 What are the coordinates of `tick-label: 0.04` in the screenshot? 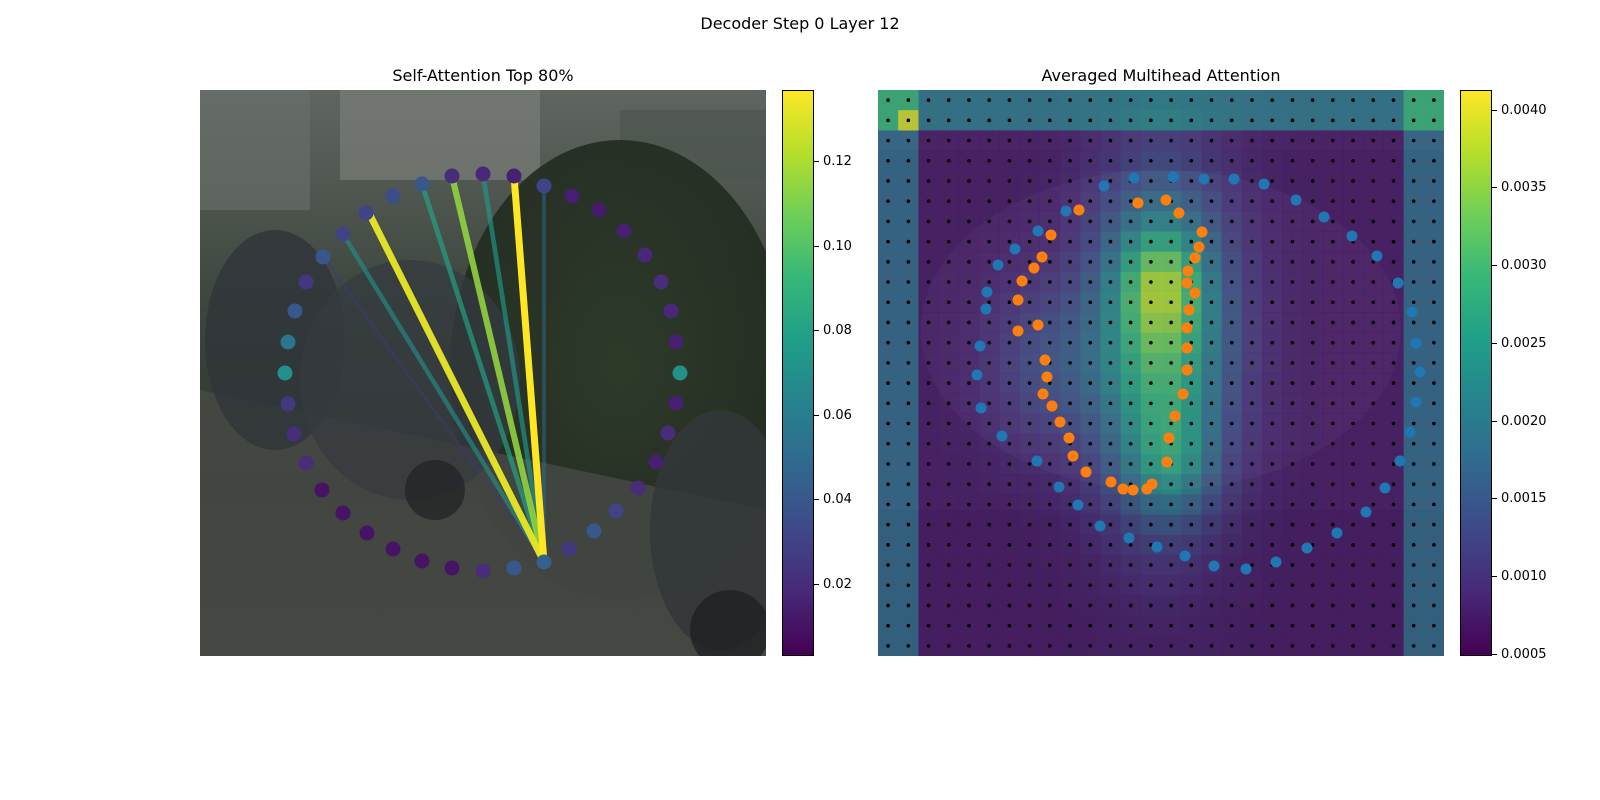 It's located at (837, 500).